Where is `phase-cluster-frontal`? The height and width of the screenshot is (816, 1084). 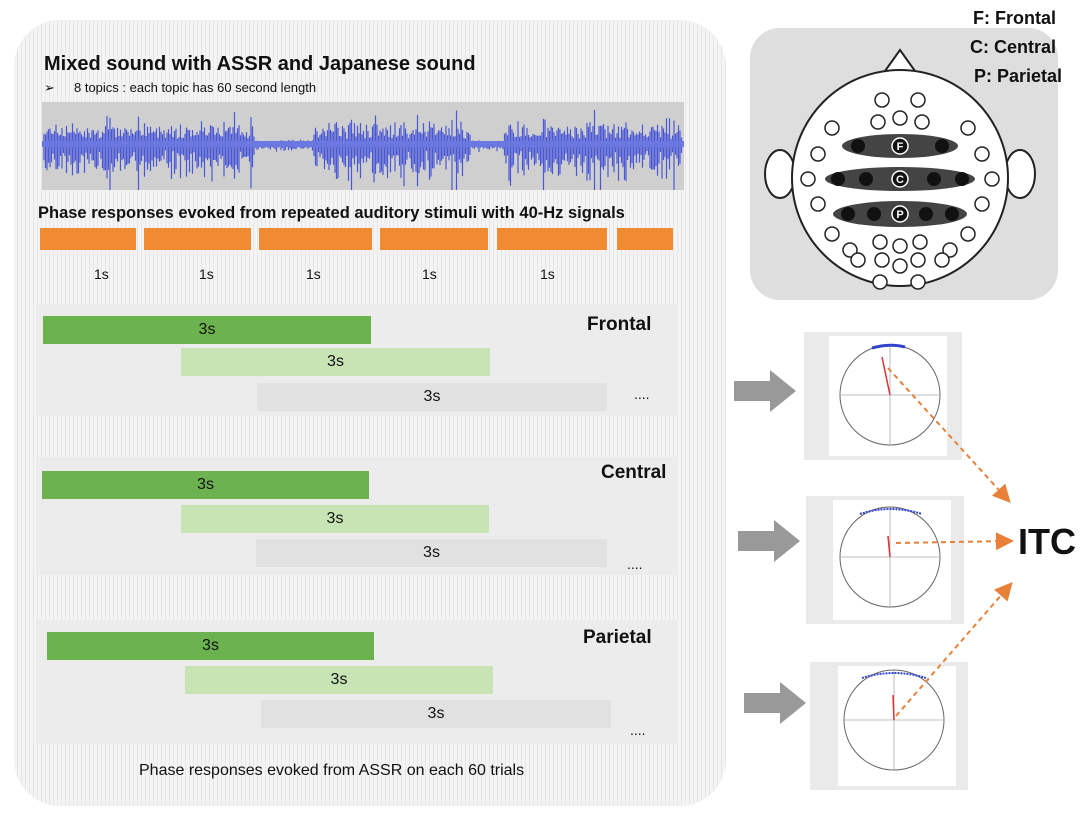
phase-cluster-frontal is located at coordinates (888, 346).